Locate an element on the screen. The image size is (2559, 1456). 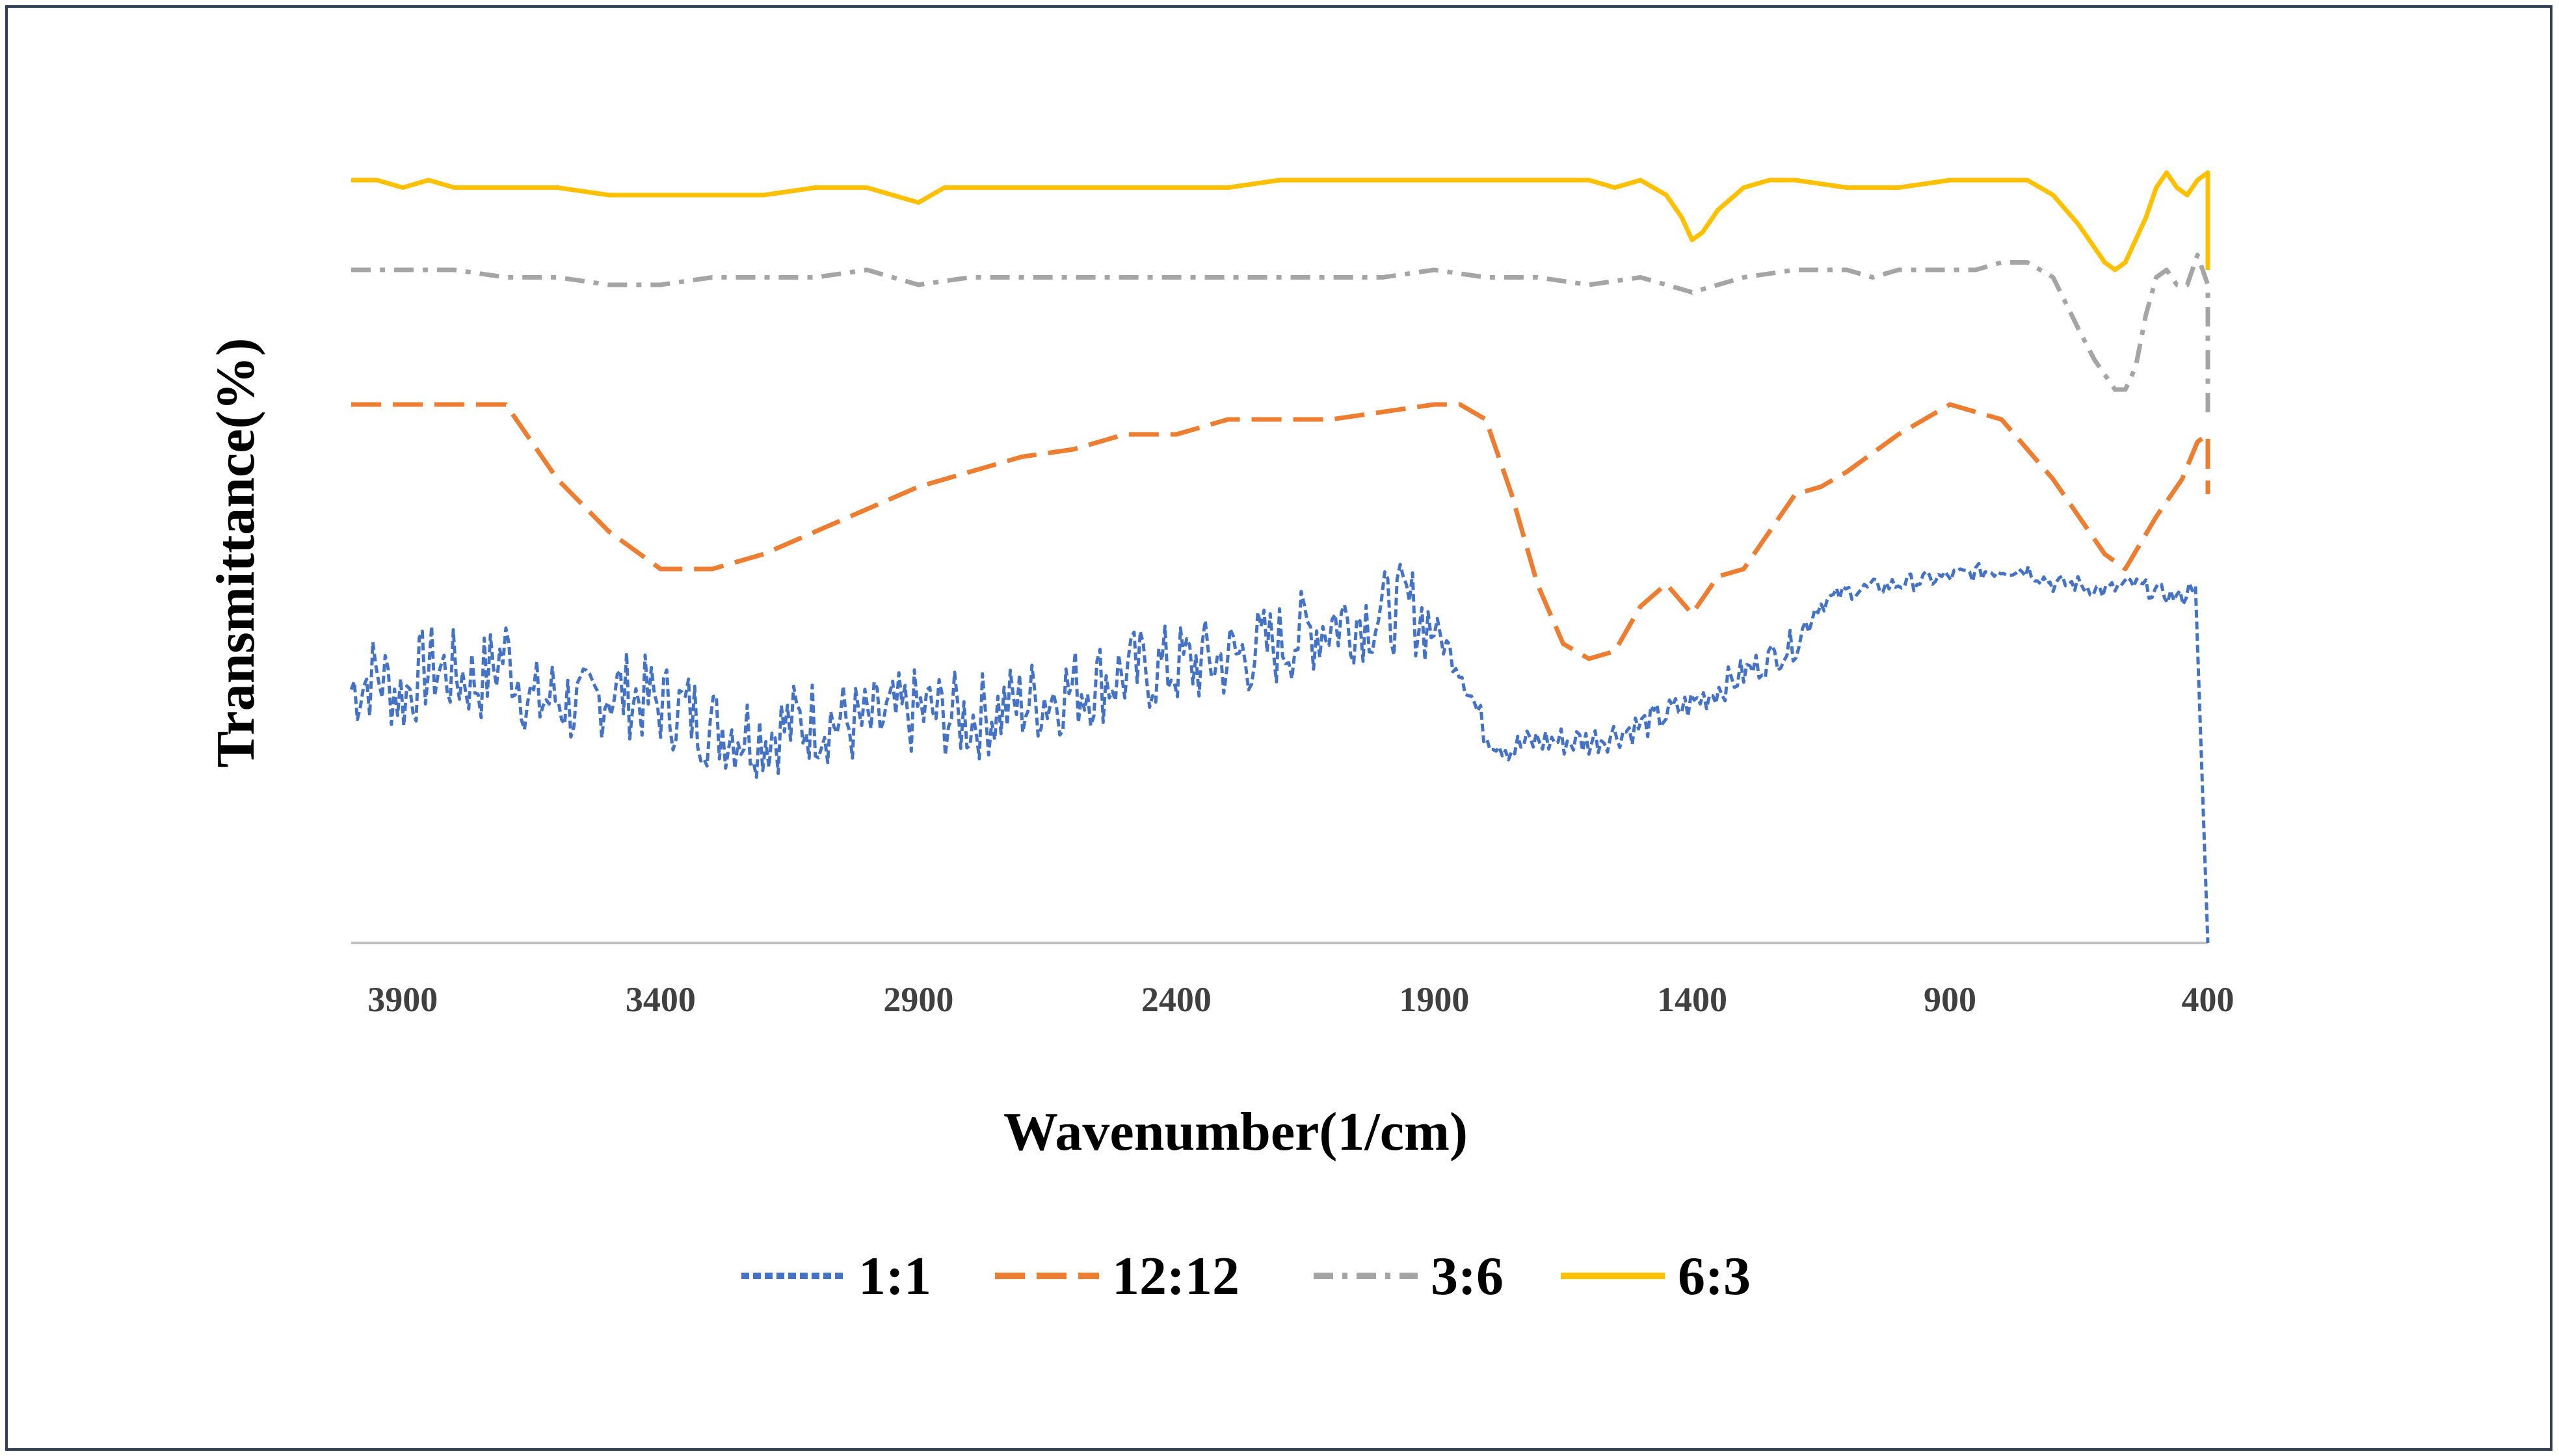
x-tick-label: 1900 is located at coordinates (1434, 1000).